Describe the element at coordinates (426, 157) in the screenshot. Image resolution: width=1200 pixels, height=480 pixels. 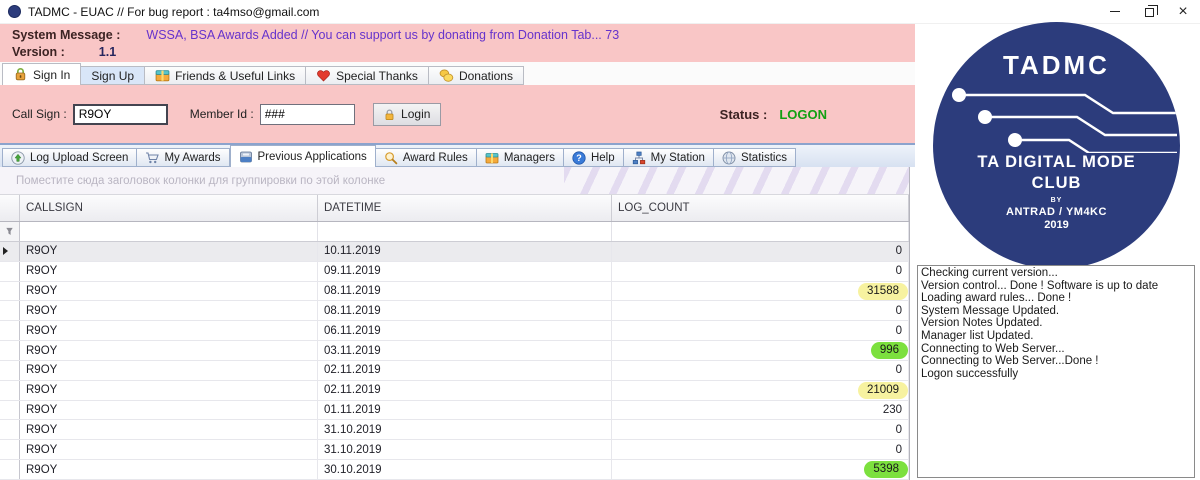
I see `tab-award-rules: Award Rules` at that location.